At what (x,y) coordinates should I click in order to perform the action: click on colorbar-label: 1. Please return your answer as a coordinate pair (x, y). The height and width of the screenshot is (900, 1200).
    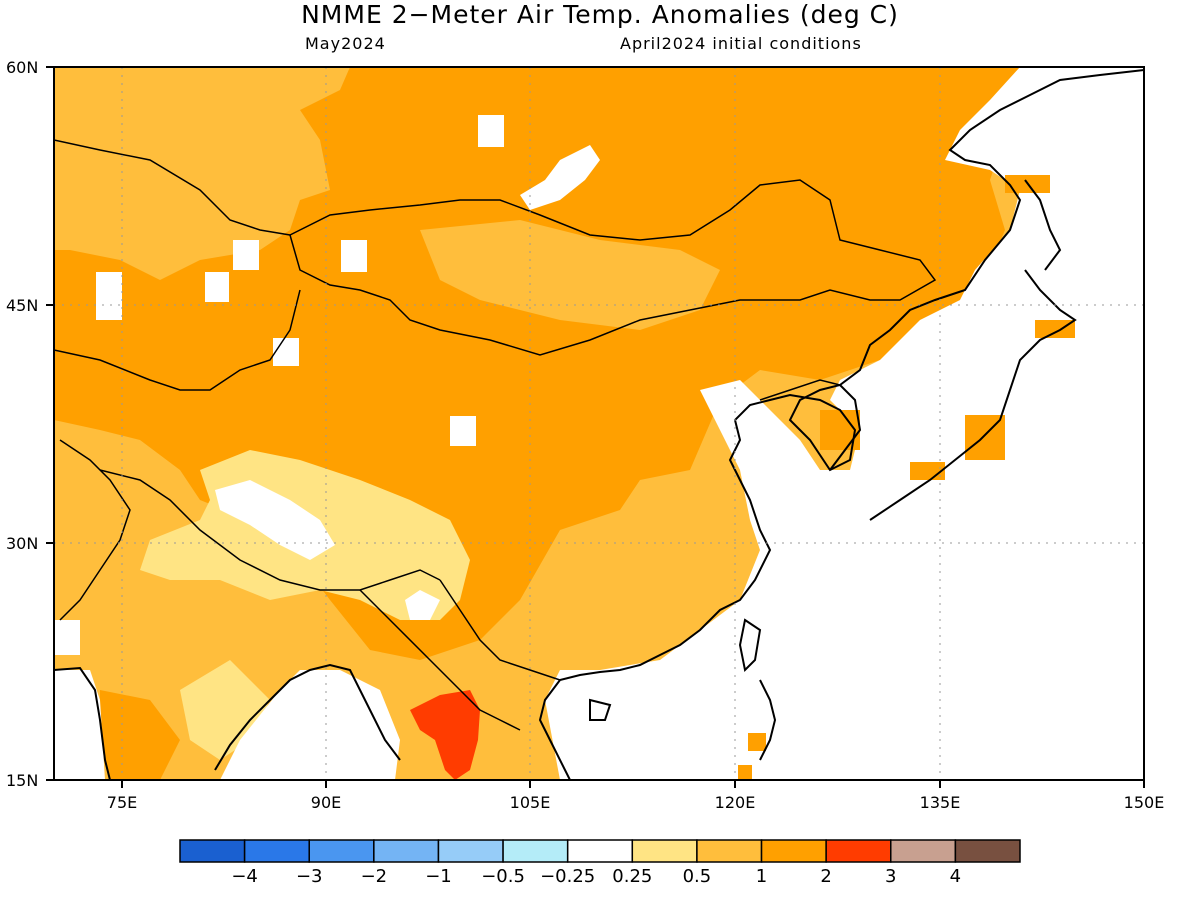
    Looking at the image, I should click on (761, 876).